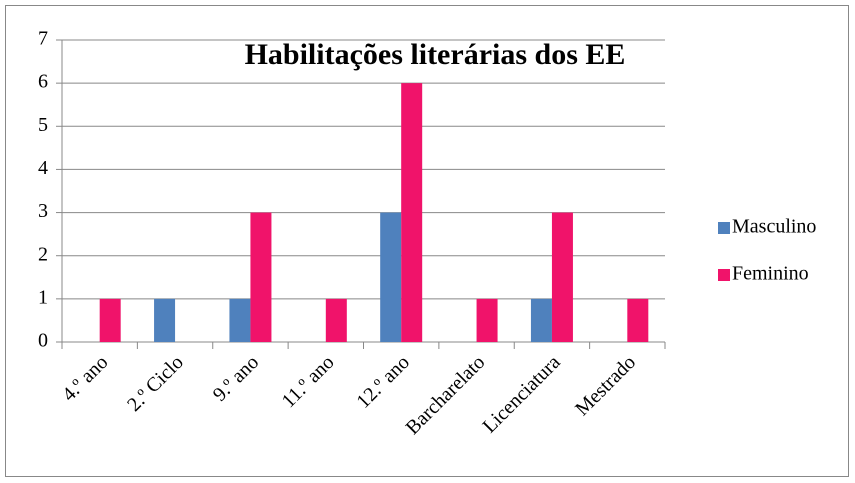 The image size is (855, 483). I want to click on legend-label: Masculino, so click(774, 227).